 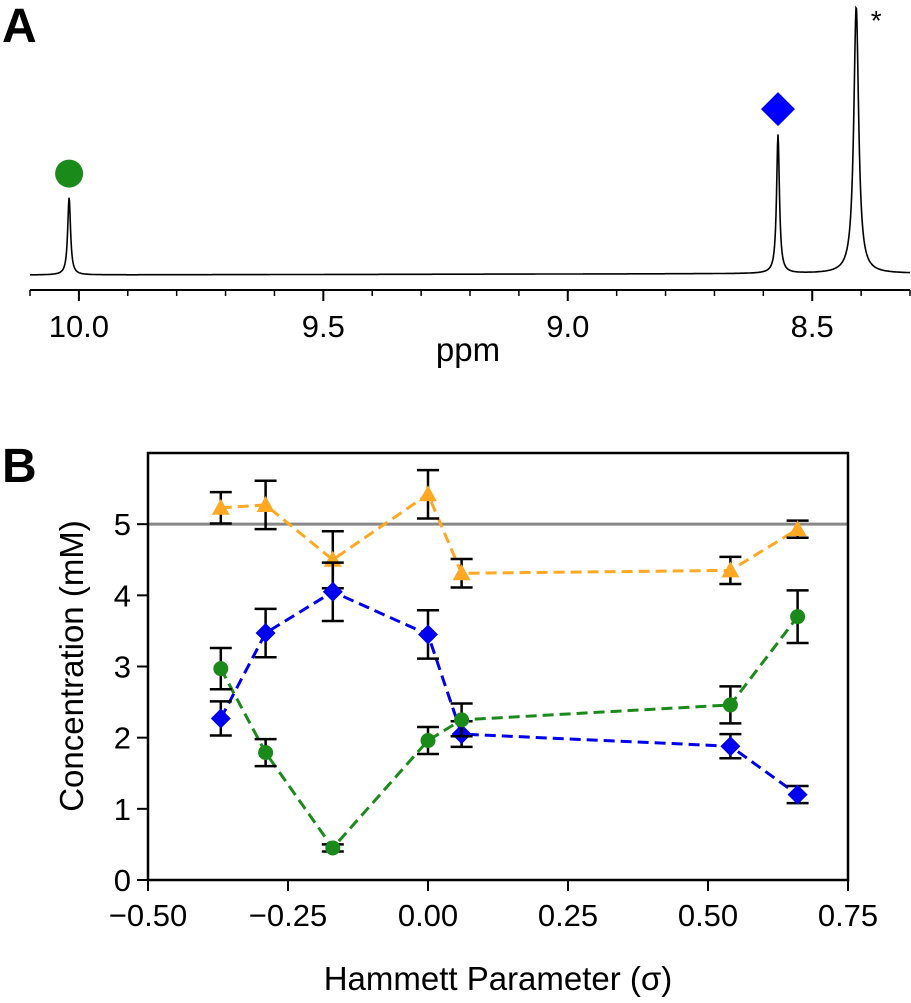 I want to click on panel-b-y-tick-label: 1, so click(x=122, y=809).